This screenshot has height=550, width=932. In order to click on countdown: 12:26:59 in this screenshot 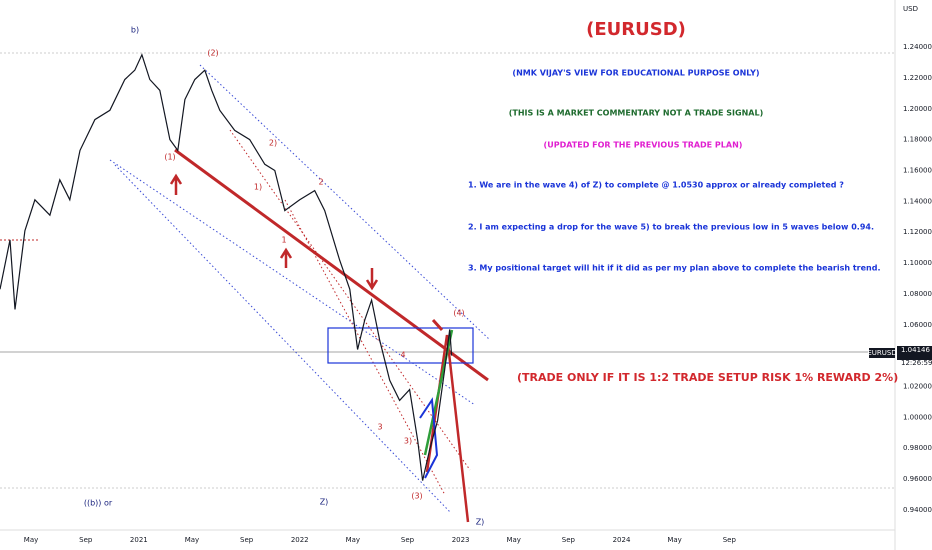, I will do `click(916, 363)`.